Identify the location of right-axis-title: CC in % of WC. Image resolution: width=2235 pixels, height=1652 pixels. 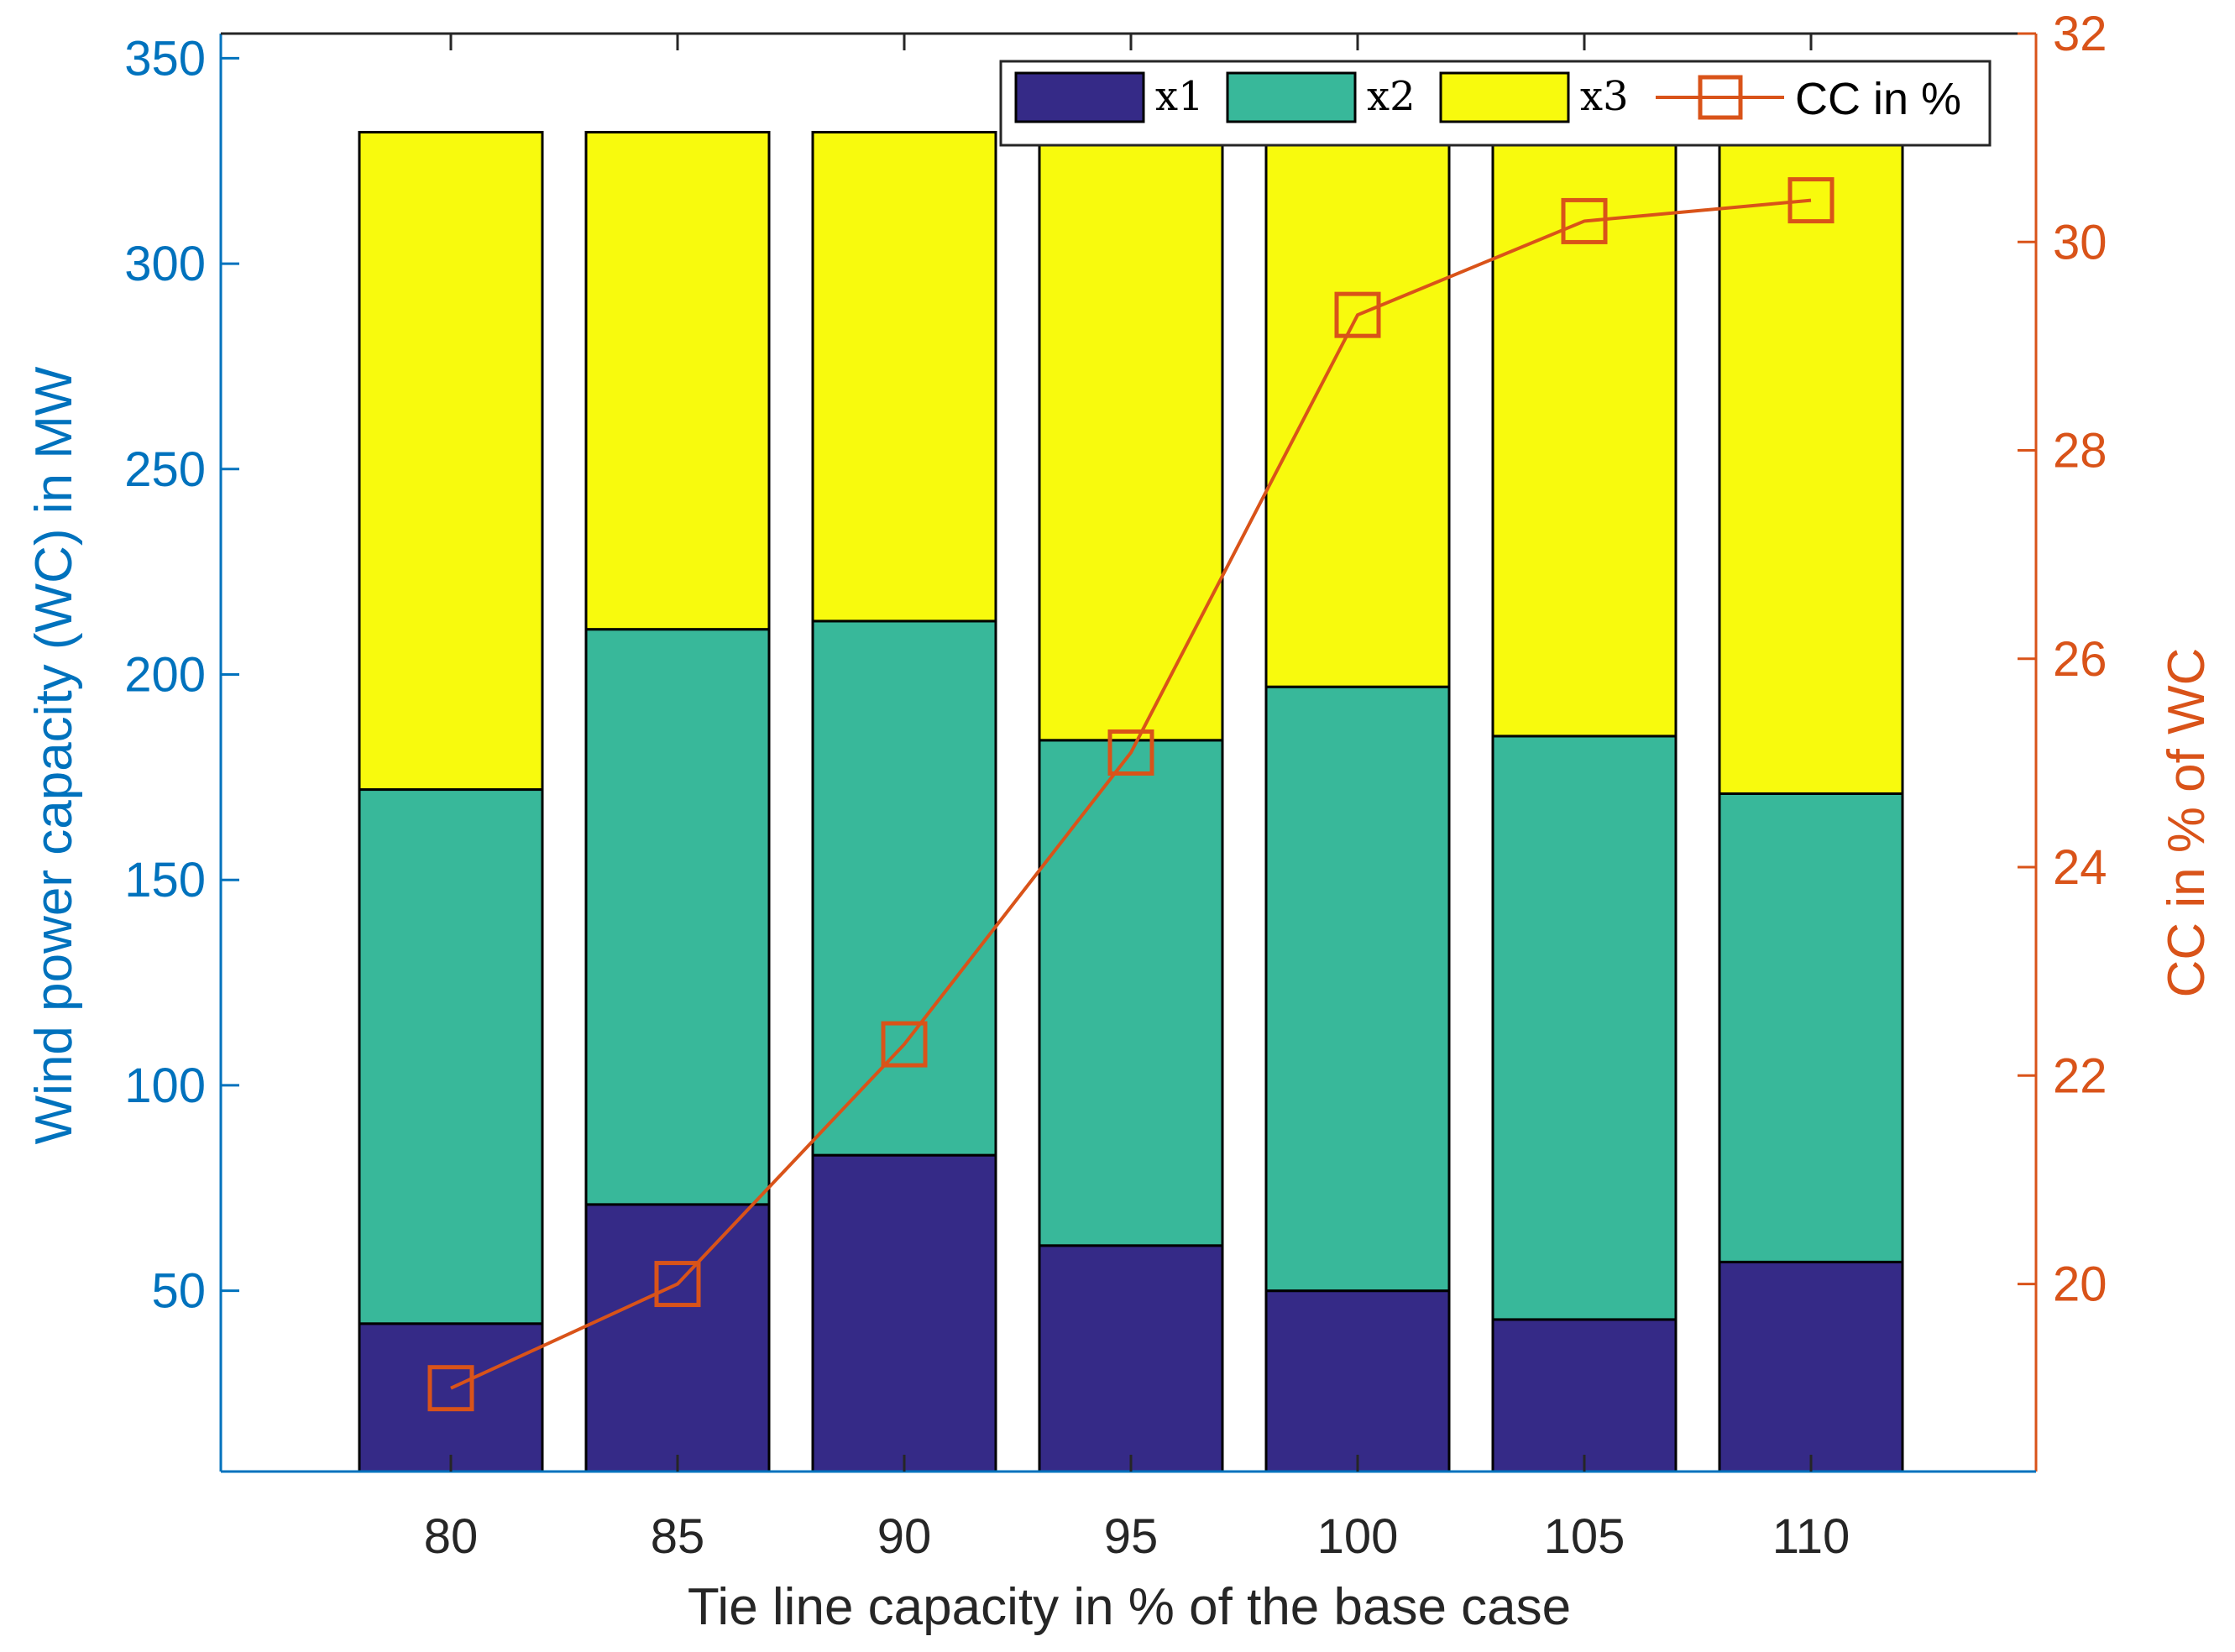
(2187, 823).